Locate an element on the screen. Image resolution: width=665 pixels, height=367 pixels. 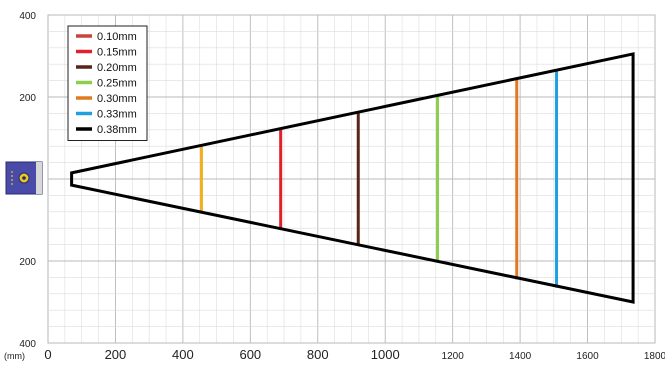
x-tick-label: 1400 is located at coordinates (520, 356).